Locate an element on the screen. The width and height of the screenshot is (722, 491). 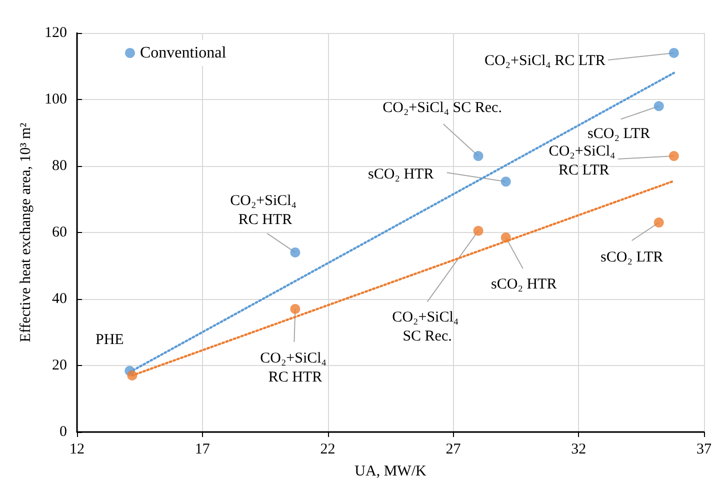
y-tick-label: 120 is located at coordinates (55, 33).